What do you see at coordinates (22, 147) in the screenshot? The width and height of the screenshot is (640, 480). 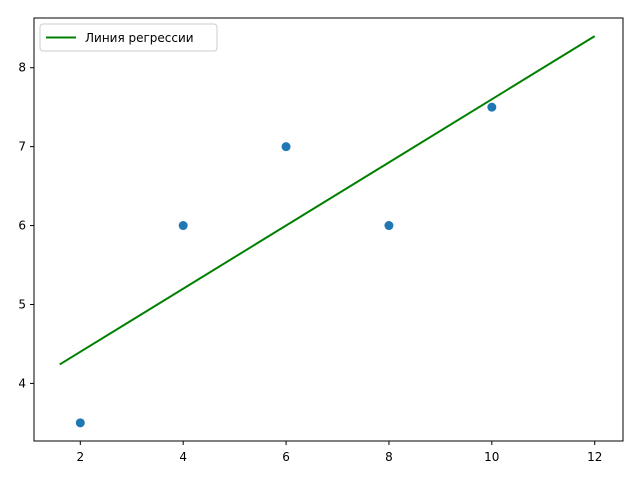 I see `y-tick-label: 7` at bounding box center [22, 147].